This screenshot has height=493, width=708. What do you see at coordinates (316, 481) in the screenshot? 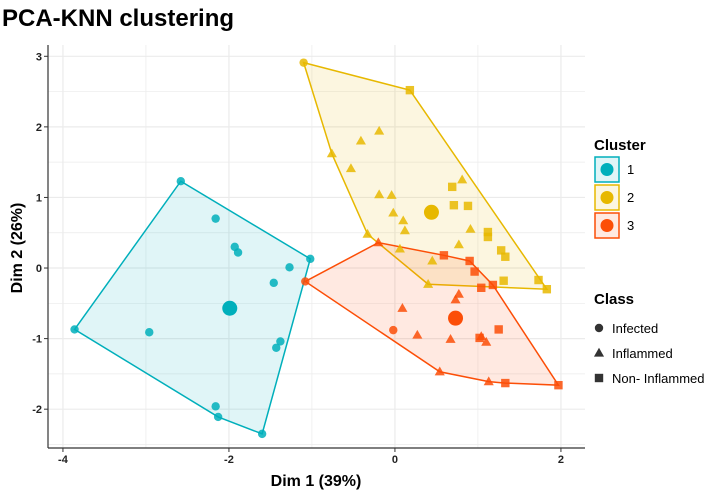
I see `x-axis-title: Dim 1 (39%)` at bounding box center [316, 481].